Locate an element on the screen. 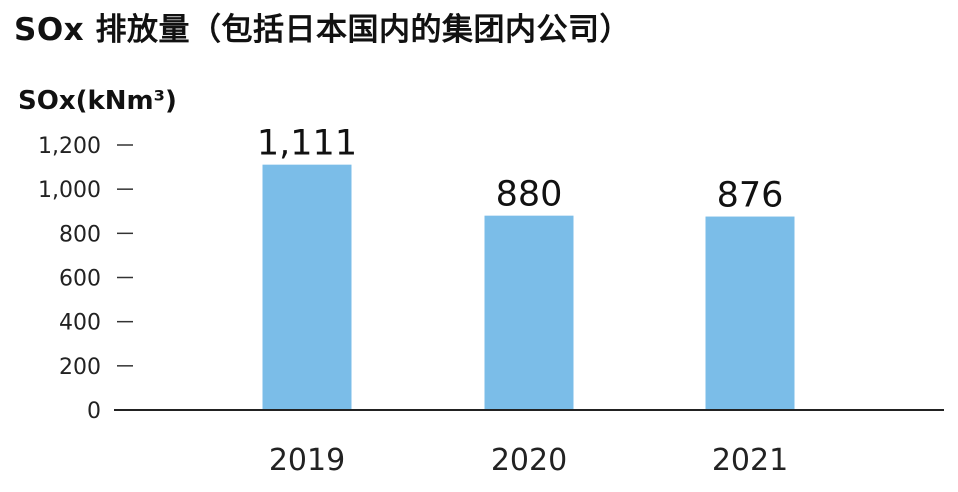 The width and height of the screenshot is (958, 492). x-tick-label: 2020 is located at coordinates (529, 460).